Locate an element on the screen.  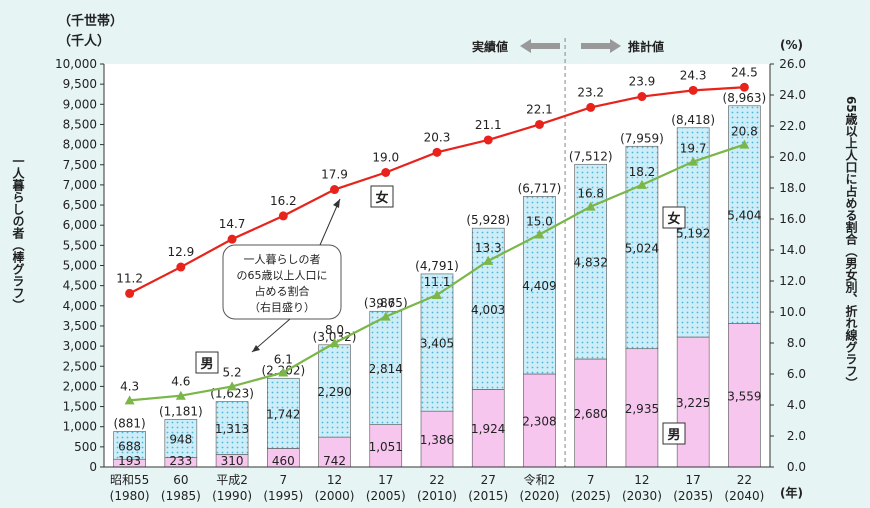
x-tick-year: (1980) is located at coordinates (130, 496).